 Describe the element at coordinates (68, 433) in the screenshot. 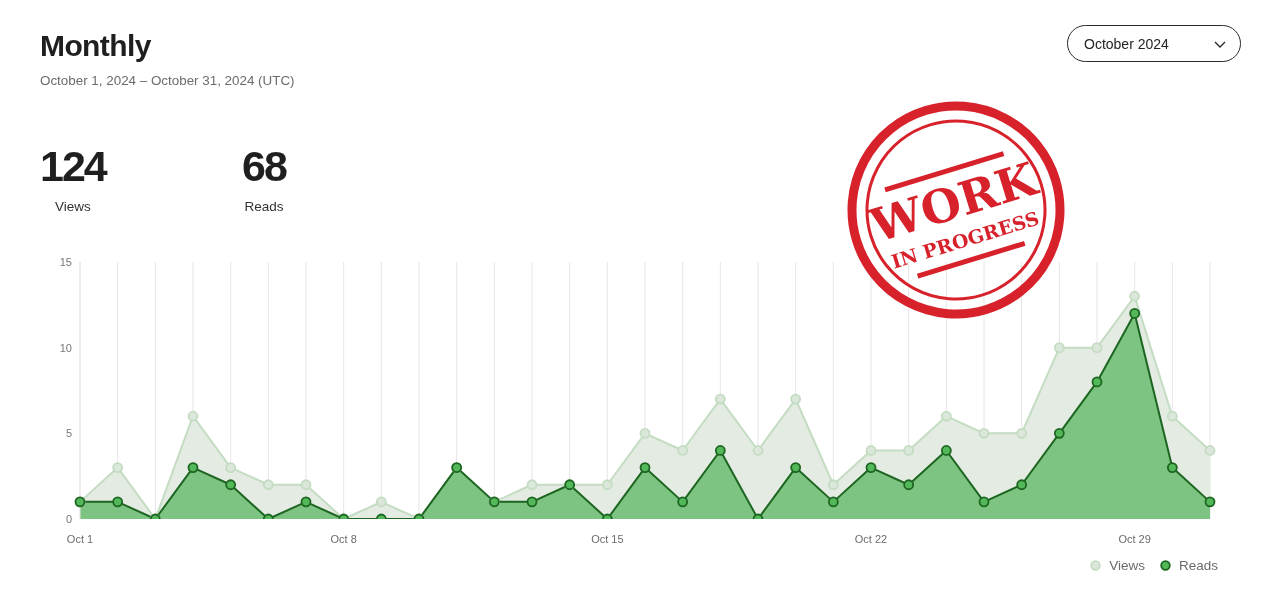

I see `y-tick-label: 5` at that location.